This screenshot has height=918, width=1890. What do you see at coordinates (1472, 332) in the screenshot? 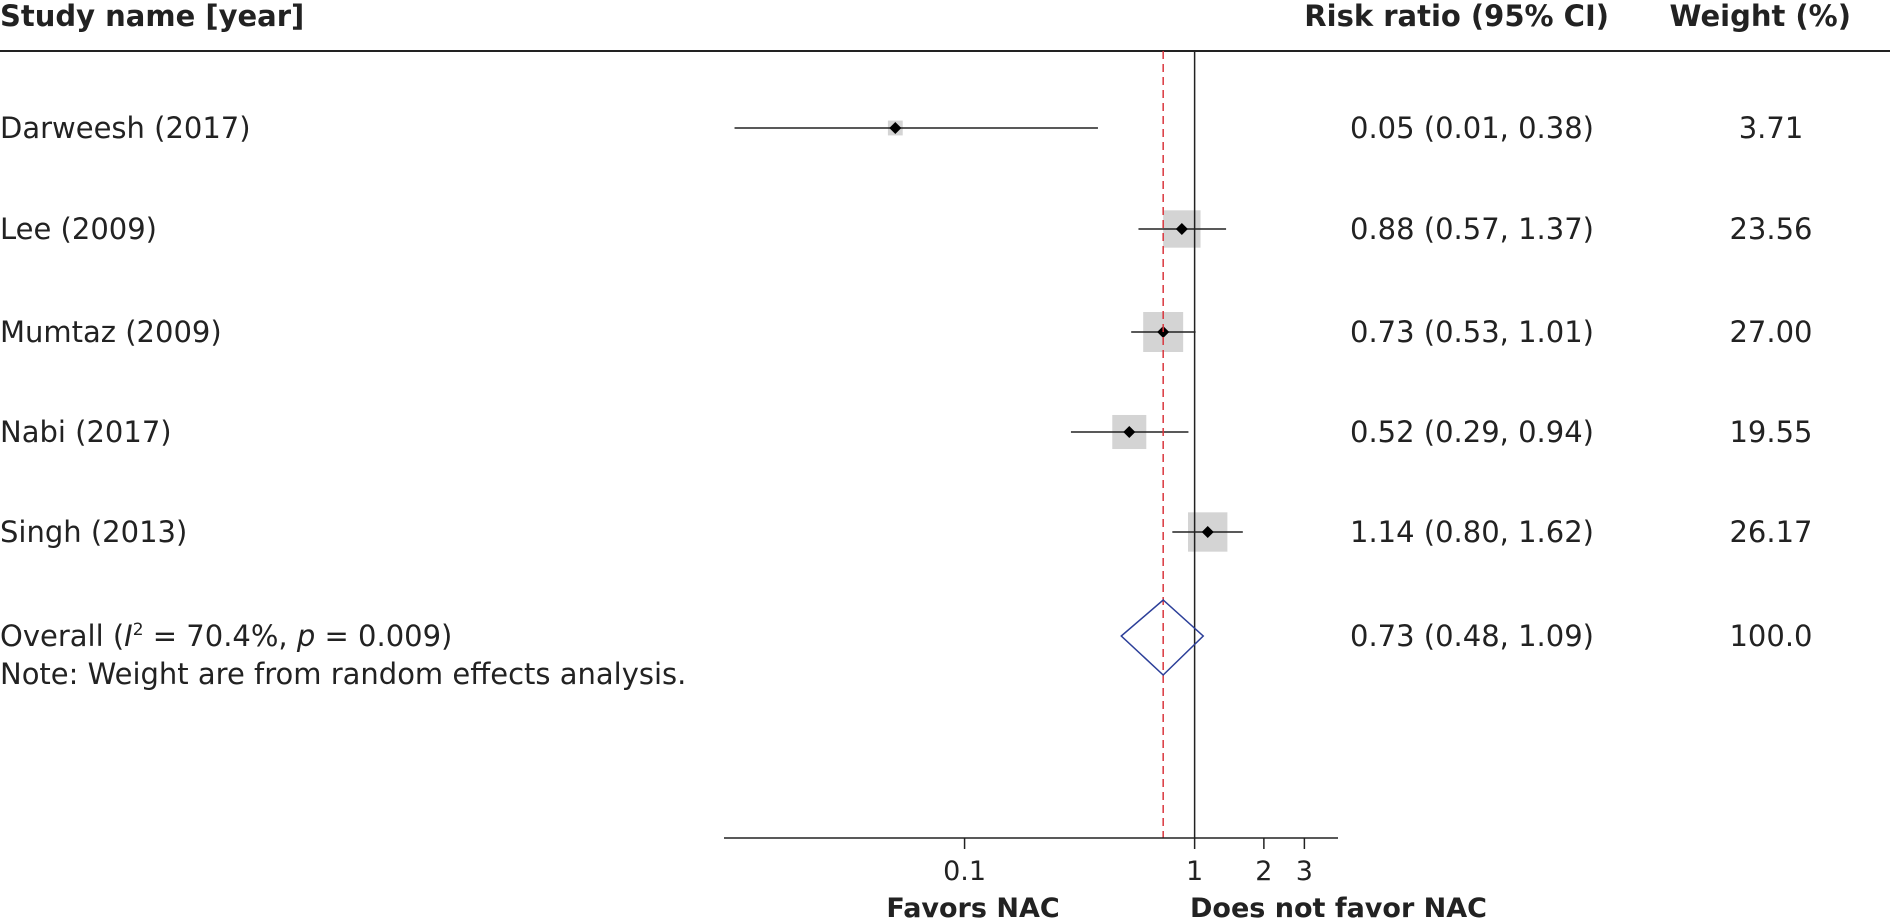
I see `study-ci: 0.73 (0.53, 1.01)` at bounding box center [1472, 332].